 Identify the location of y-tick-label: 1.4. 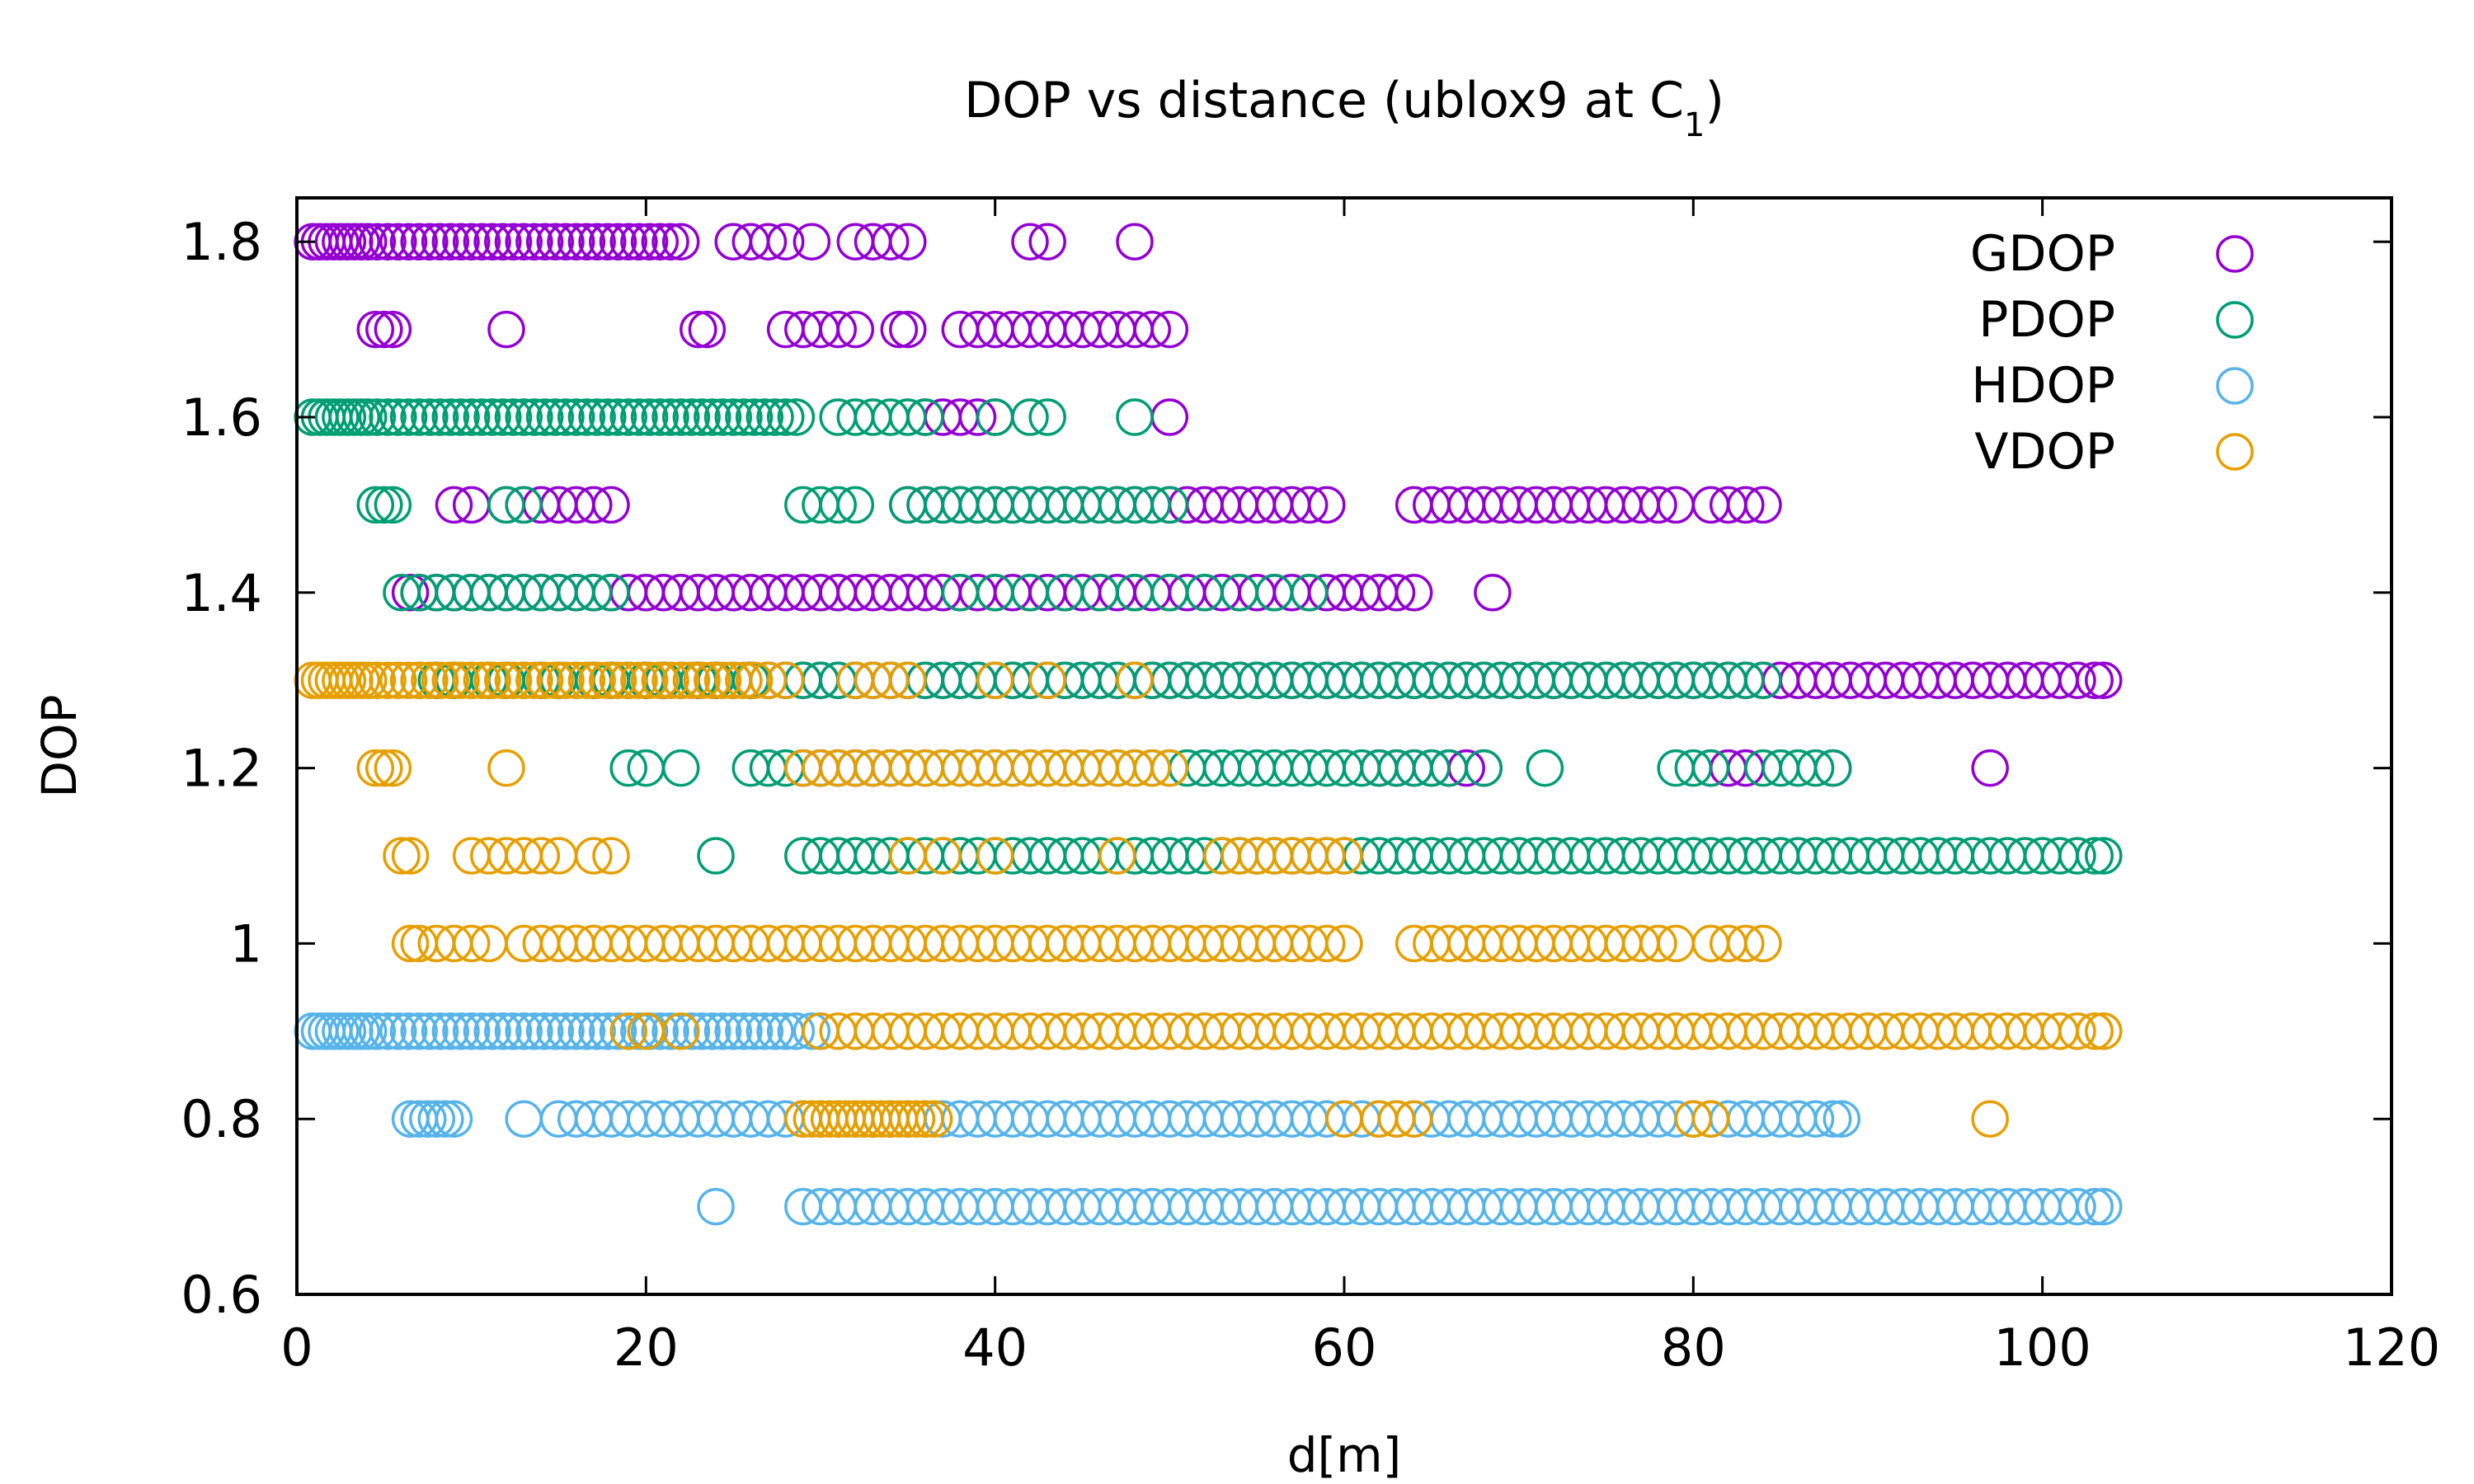
(221, 593).